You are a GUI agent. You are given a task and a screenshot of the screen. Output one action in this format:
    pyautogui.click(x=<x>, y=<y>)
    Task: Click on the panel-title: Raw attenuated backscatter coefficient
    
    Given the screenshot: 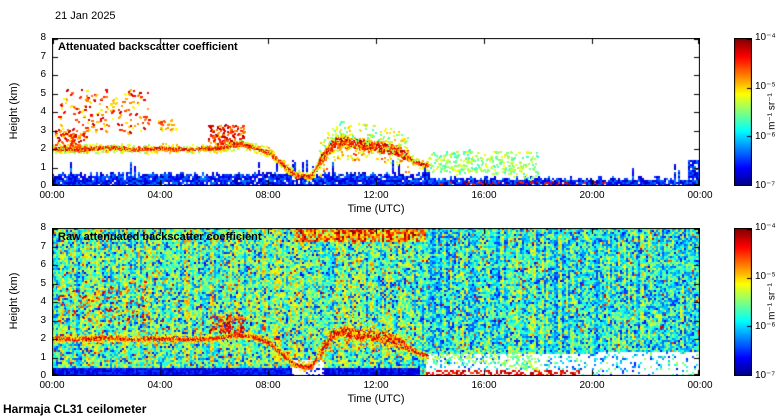 What is the action you would take?
    pyautogui.click(x=160, y=237)
    